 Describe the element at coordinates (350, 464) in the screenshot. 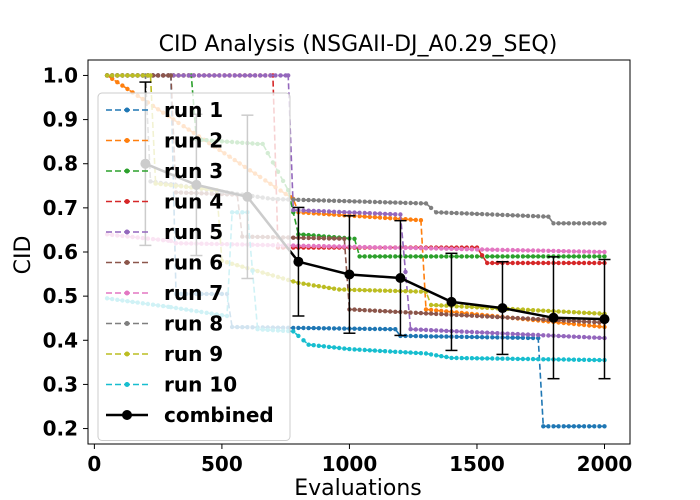

I see `x-tick-label: 1000` at that location.